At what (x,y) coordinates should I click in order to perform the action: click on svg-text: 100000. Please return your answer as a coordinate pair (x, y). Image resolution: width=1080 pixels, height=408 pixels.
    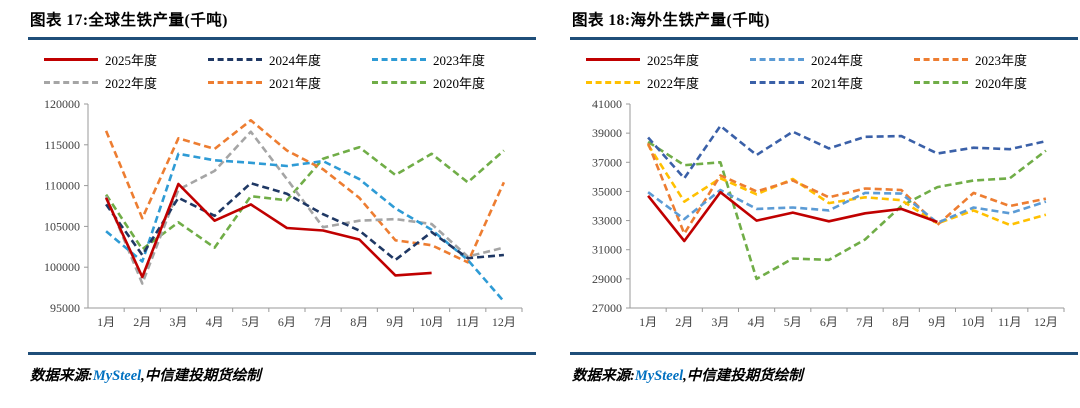
    Looking at the image, I should click on (62, 267).